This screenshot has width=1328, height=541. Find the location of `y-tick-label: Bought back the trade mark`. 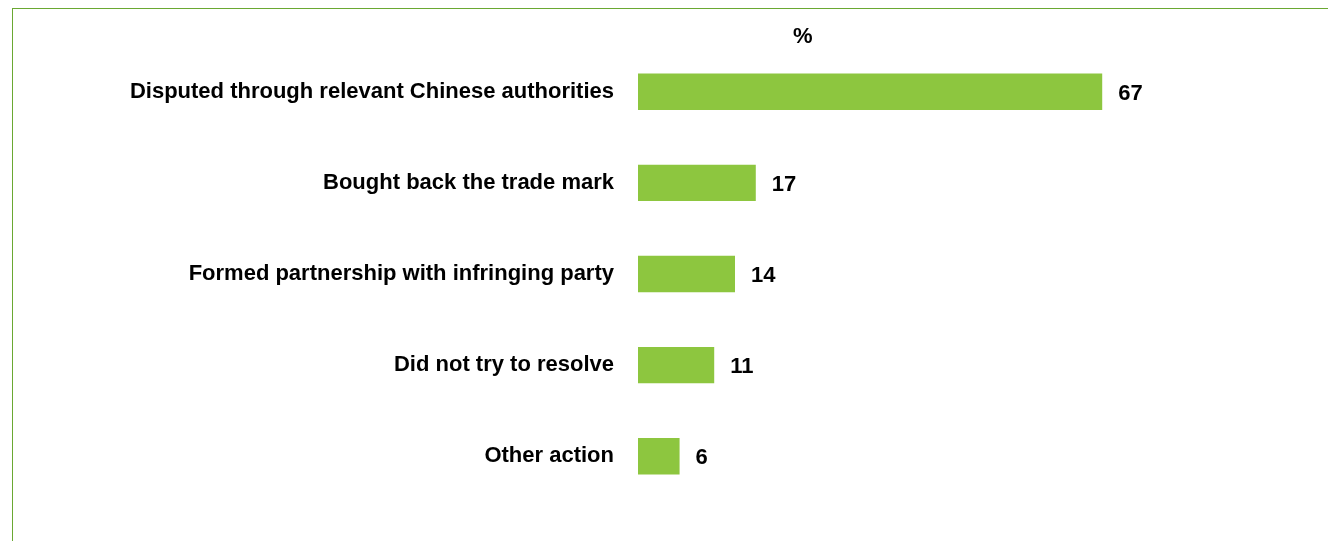

y-tick-label: Bought back the trade mark is located at coordinates (469, 181).